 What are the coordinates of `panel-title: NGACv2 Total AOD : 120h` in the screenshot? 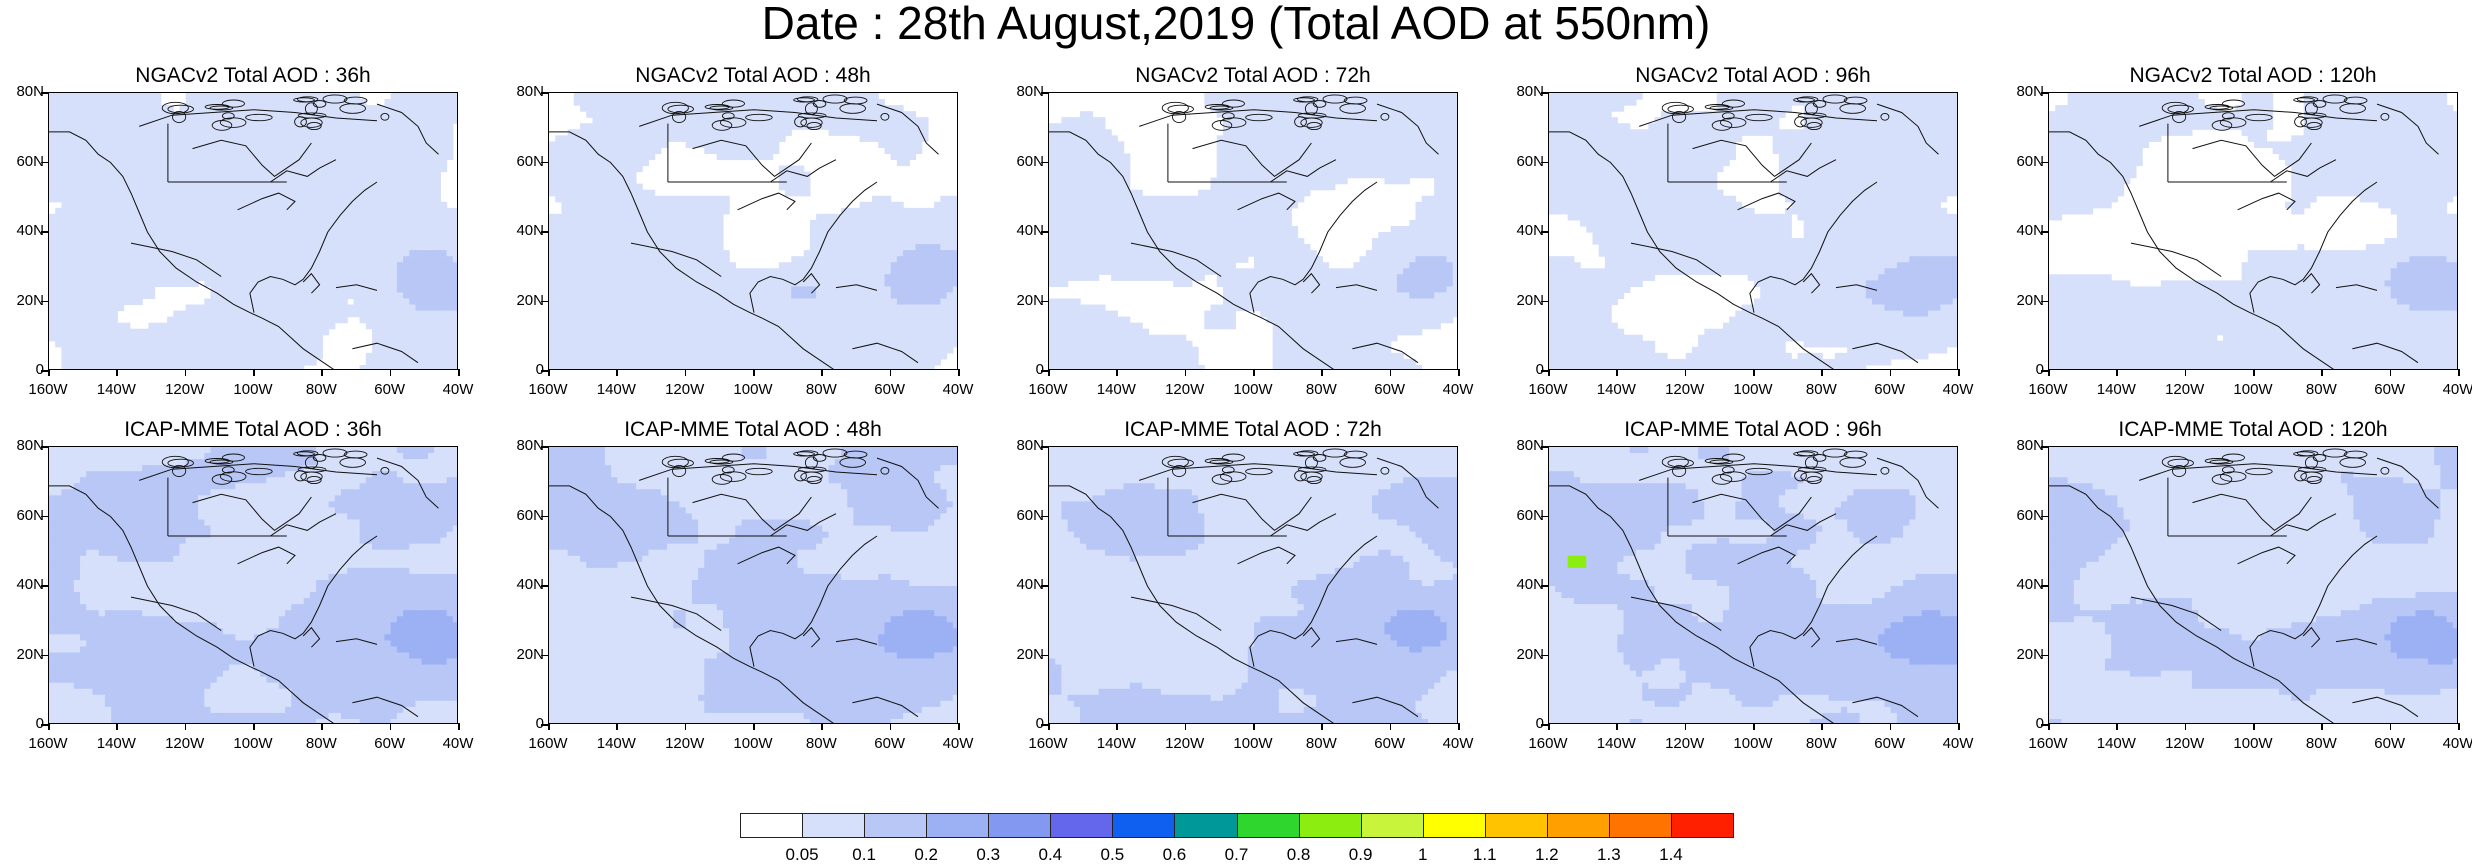 It's located at (2250, 76).